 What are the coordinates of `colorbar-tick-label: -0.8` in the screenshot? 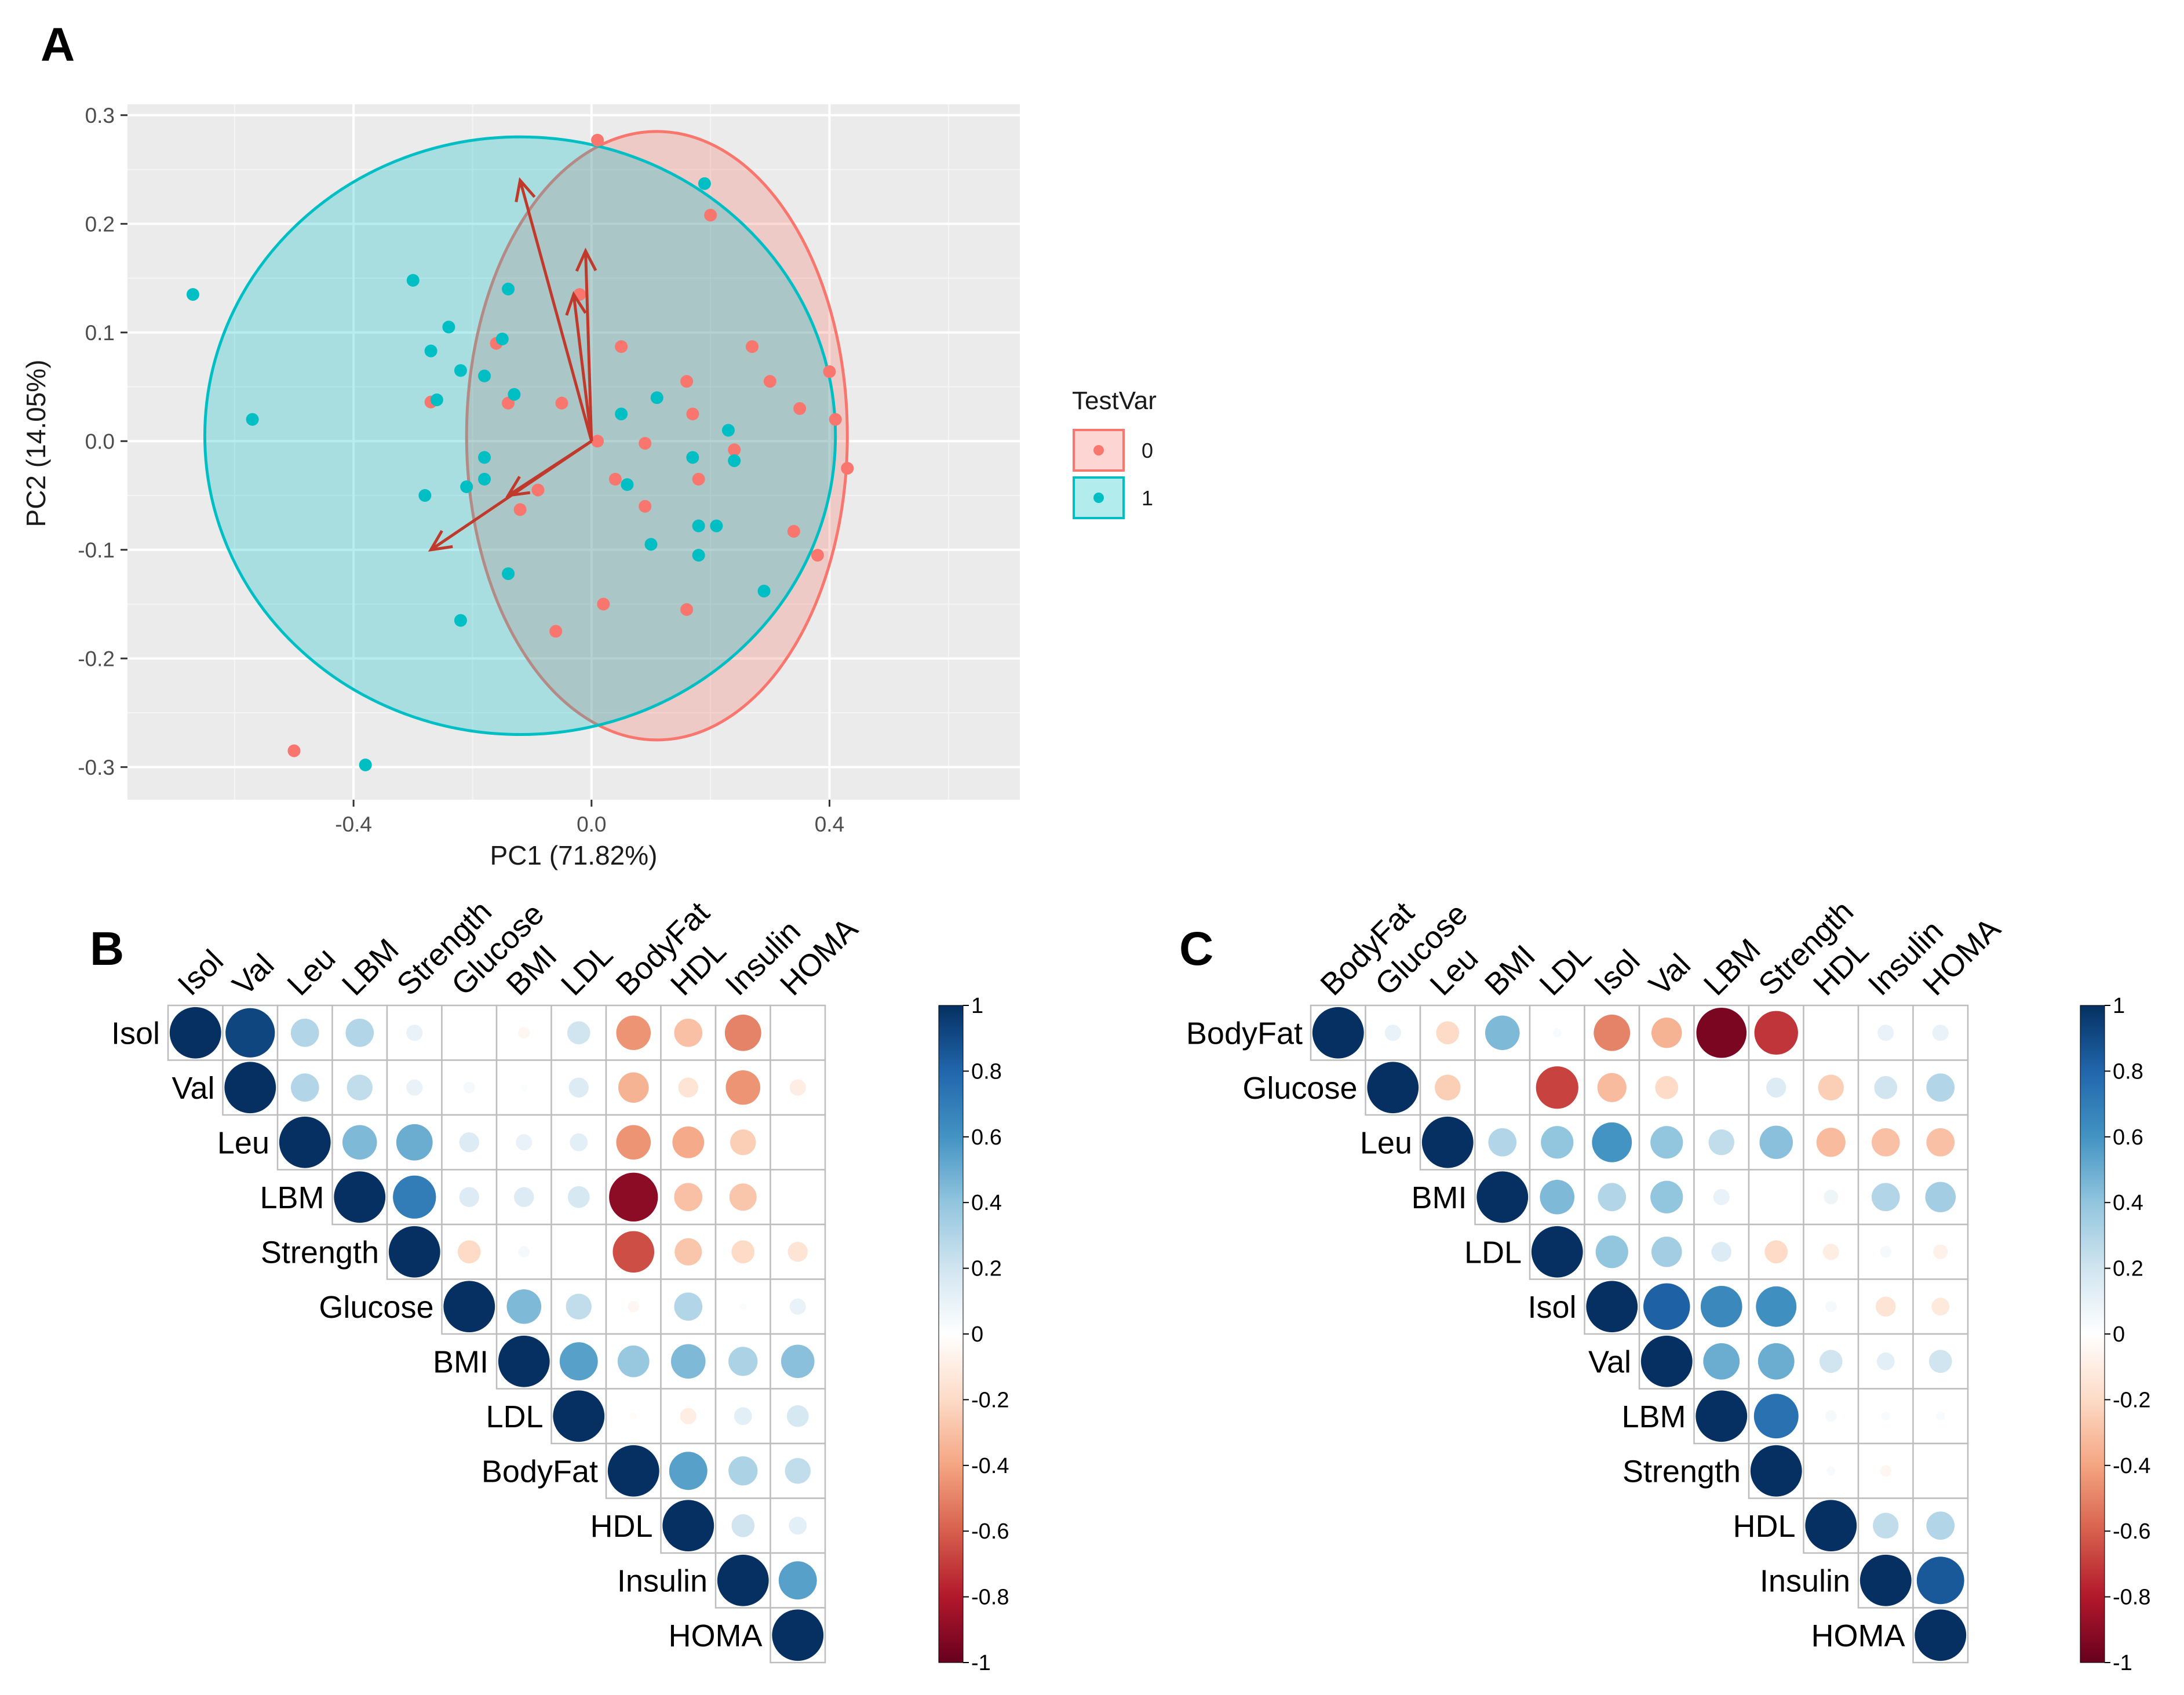 It's located at (2131, 1598).